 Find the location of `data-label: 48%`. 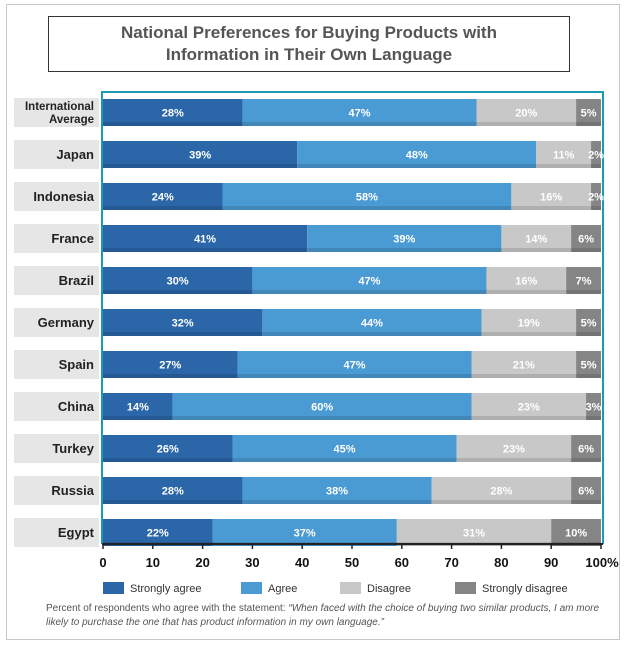

data-label: 48% is located at coordinates (417, 156).